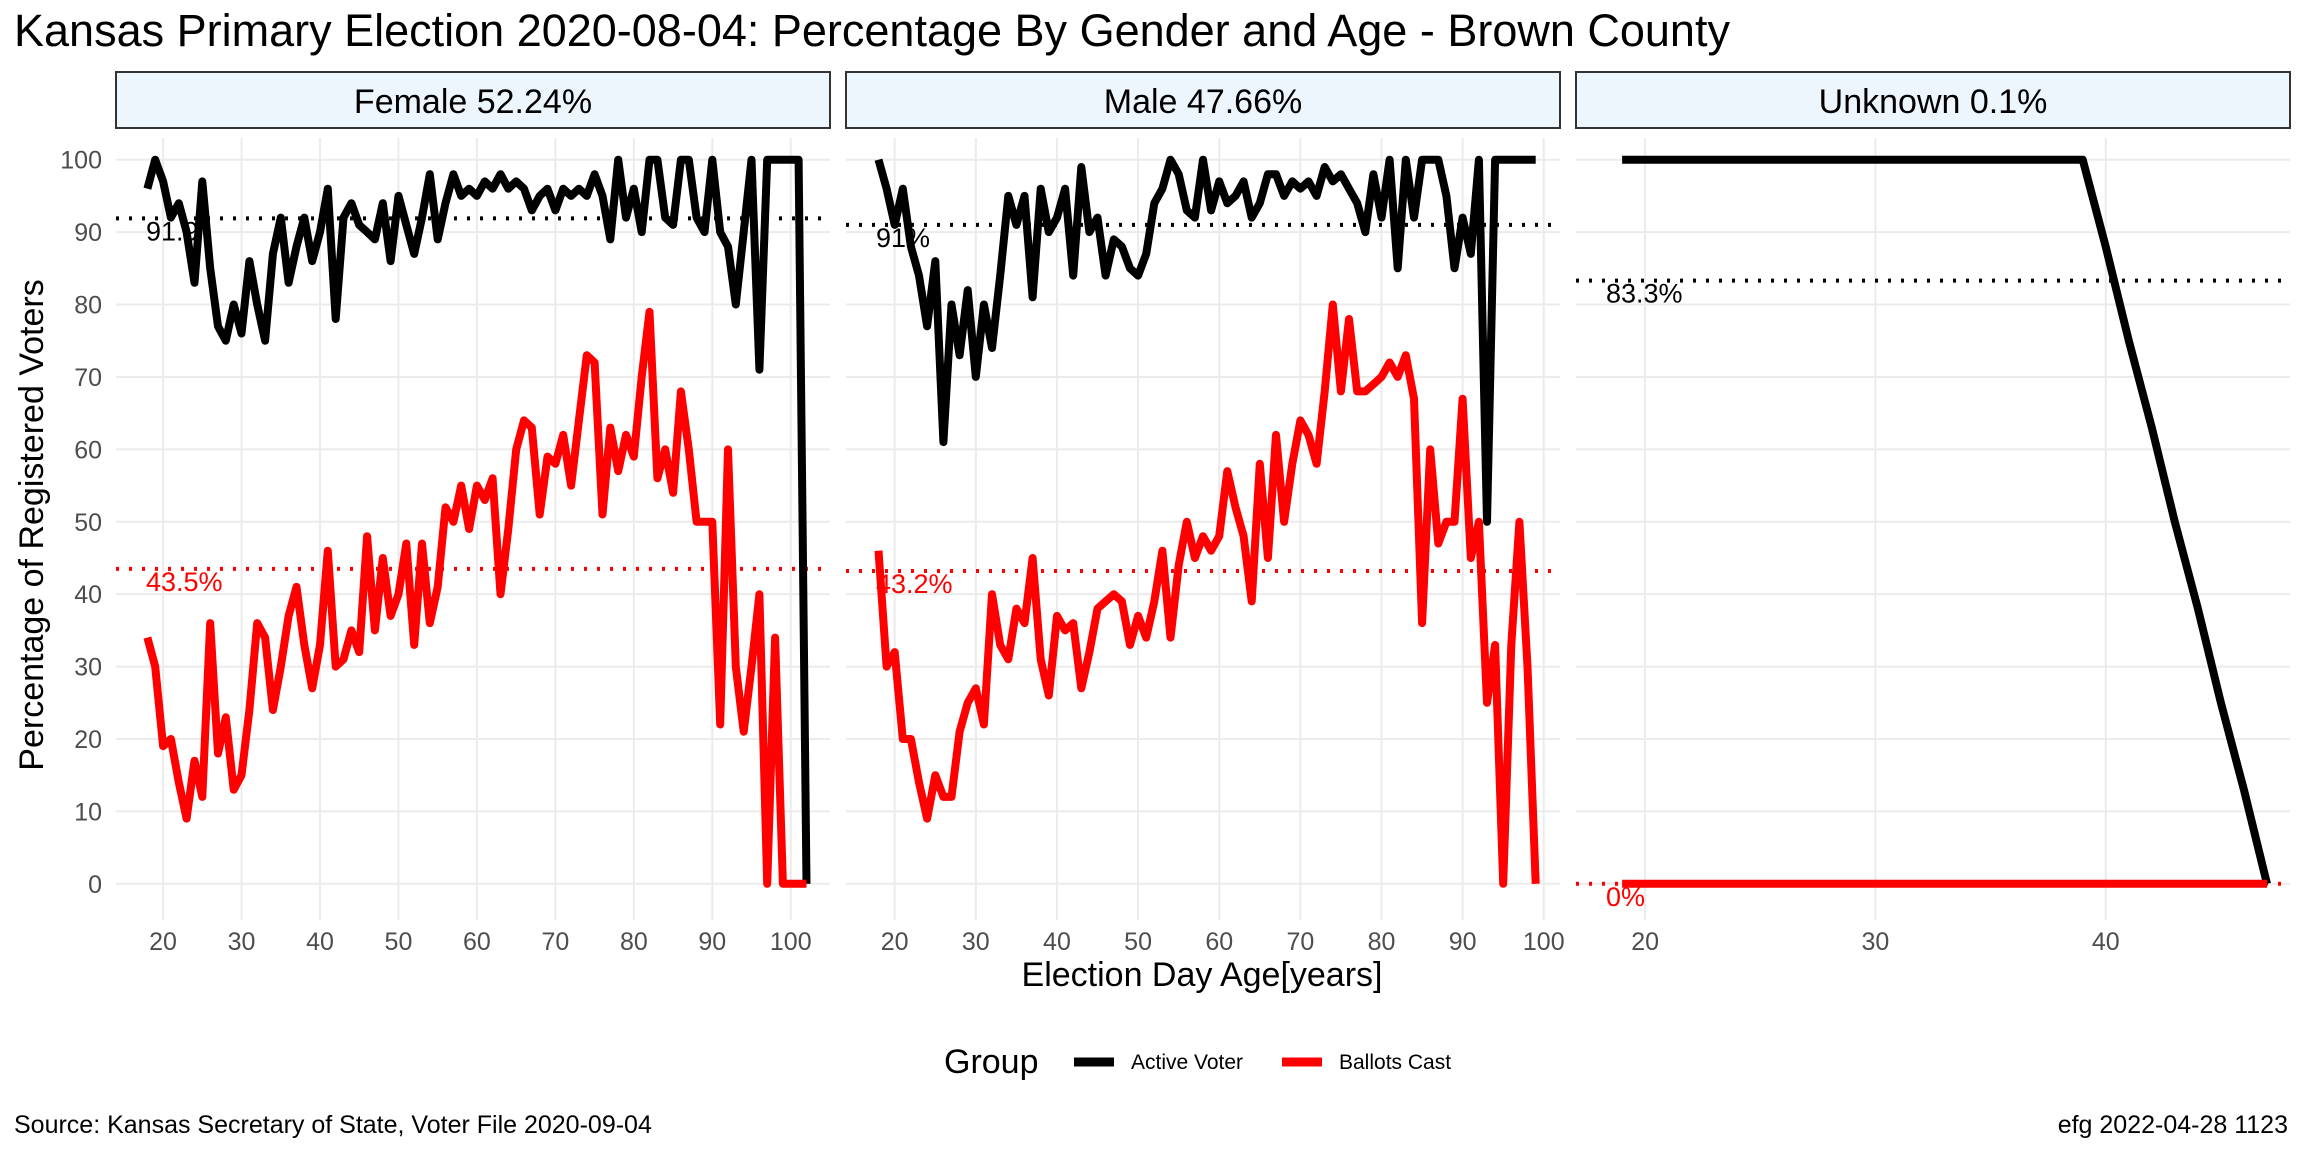 Image resolution: width=2304 pixels, height=1152 pixels. Describe the element at coordinates (32, 524) in the screenshot. I see `y-axis-title: Percentage of Registered Voters` at that location.